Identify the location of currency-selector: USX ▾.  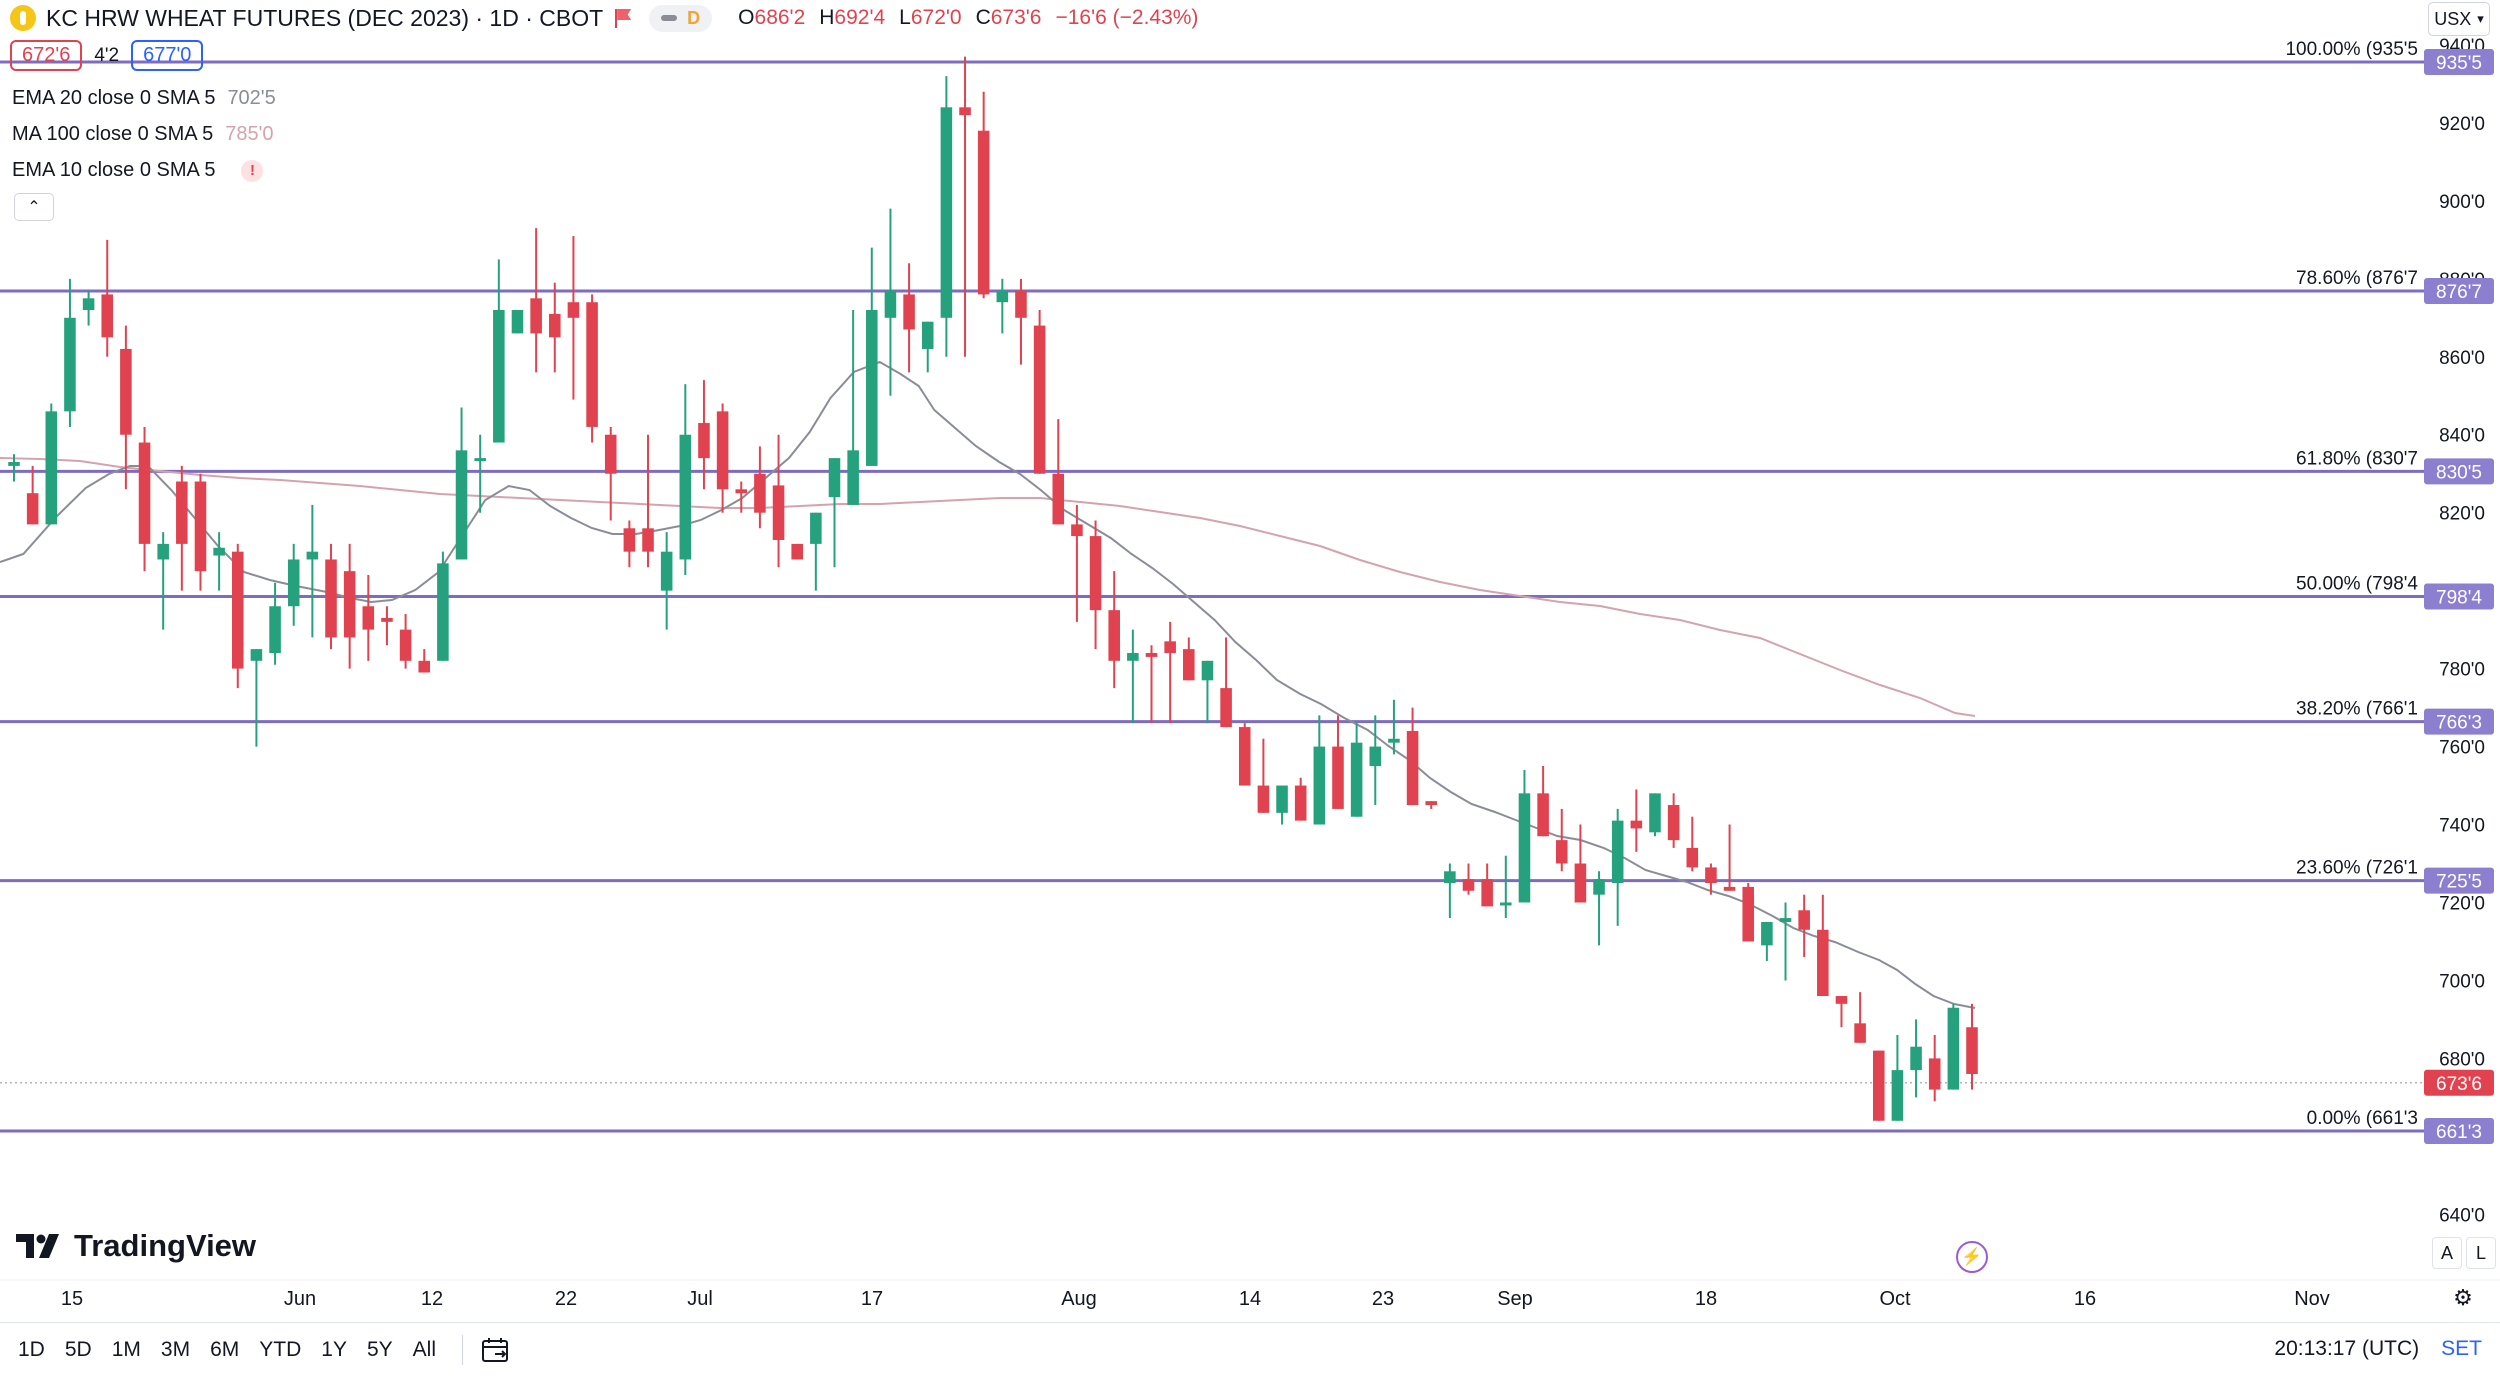
(2459, 19).